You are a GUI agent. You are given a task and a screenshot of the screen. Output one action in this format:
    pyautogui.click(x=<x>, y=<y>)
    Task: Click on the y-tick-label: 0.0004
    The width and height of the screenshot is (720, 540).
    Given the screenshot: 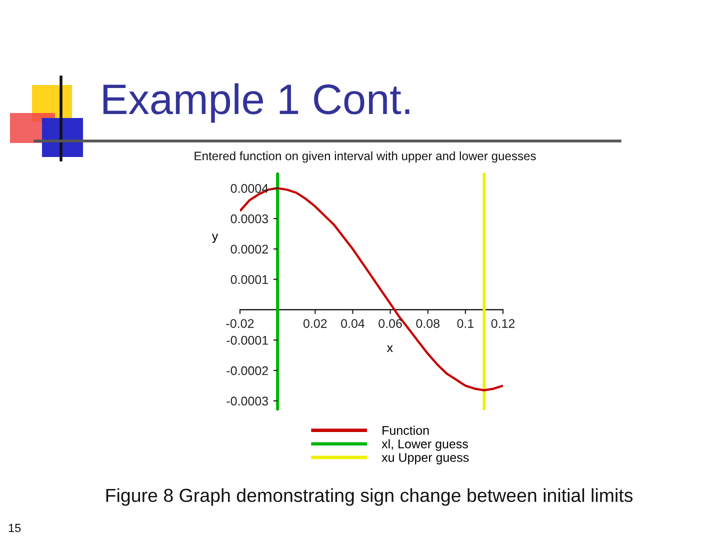 What is the action you would take?
    pyautogui.click(x=249, y=188)
    